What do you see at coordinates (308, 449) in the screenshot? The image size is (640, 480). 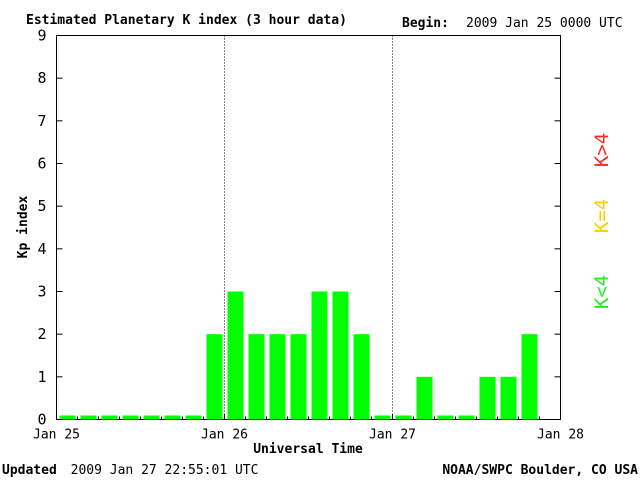 I see `x-axis-title: Universal Time` at bounding box center [308, 449].